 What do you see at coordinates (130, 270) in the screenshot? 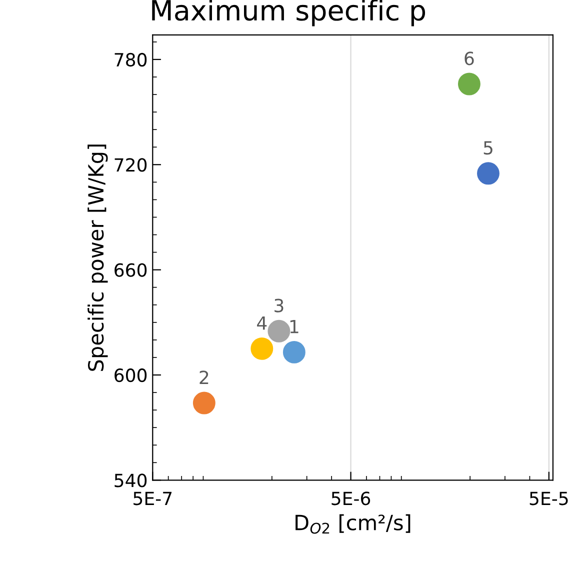
I see `y-tick-label: 660` at bounding box center [130, 270].